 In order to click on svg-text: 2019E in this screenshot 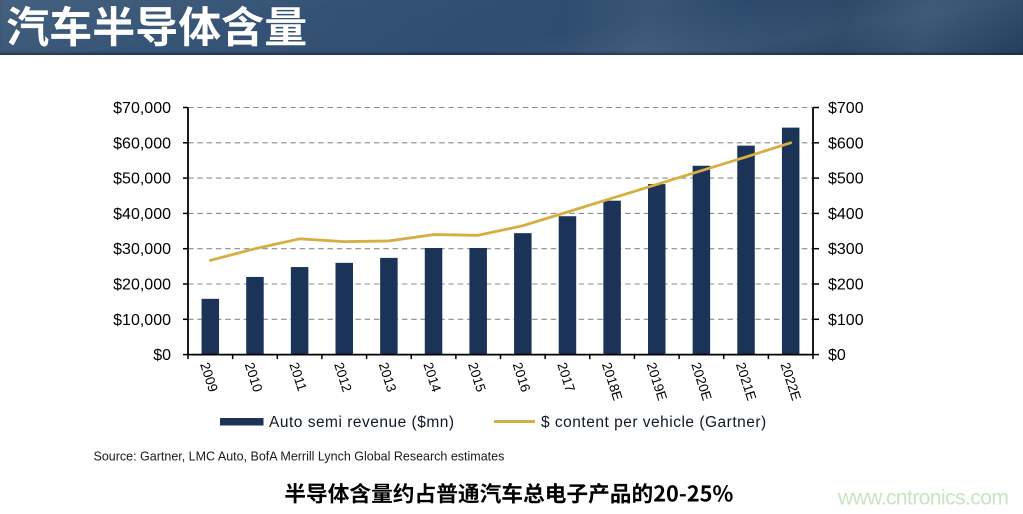, I will do `click(657, 382)`.